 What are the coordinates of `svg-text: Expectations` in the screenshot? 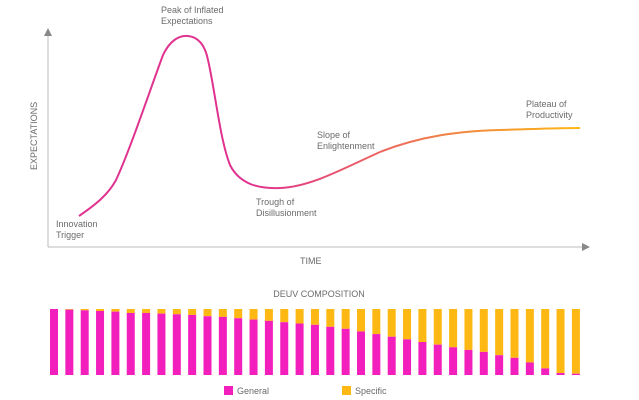 It's located at (187, 21).